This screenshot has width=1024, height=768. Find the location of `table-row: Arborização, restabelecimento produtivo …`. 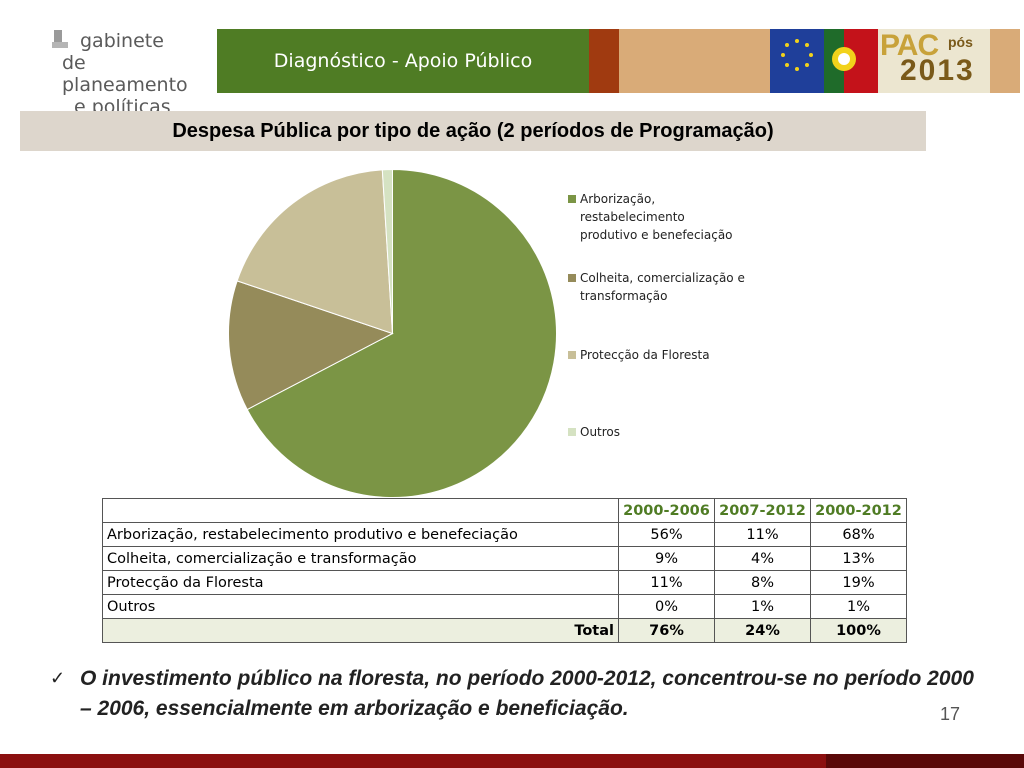

table-row: Arborização, restabelecimento produtivo … is located at coordinates (504, 534).